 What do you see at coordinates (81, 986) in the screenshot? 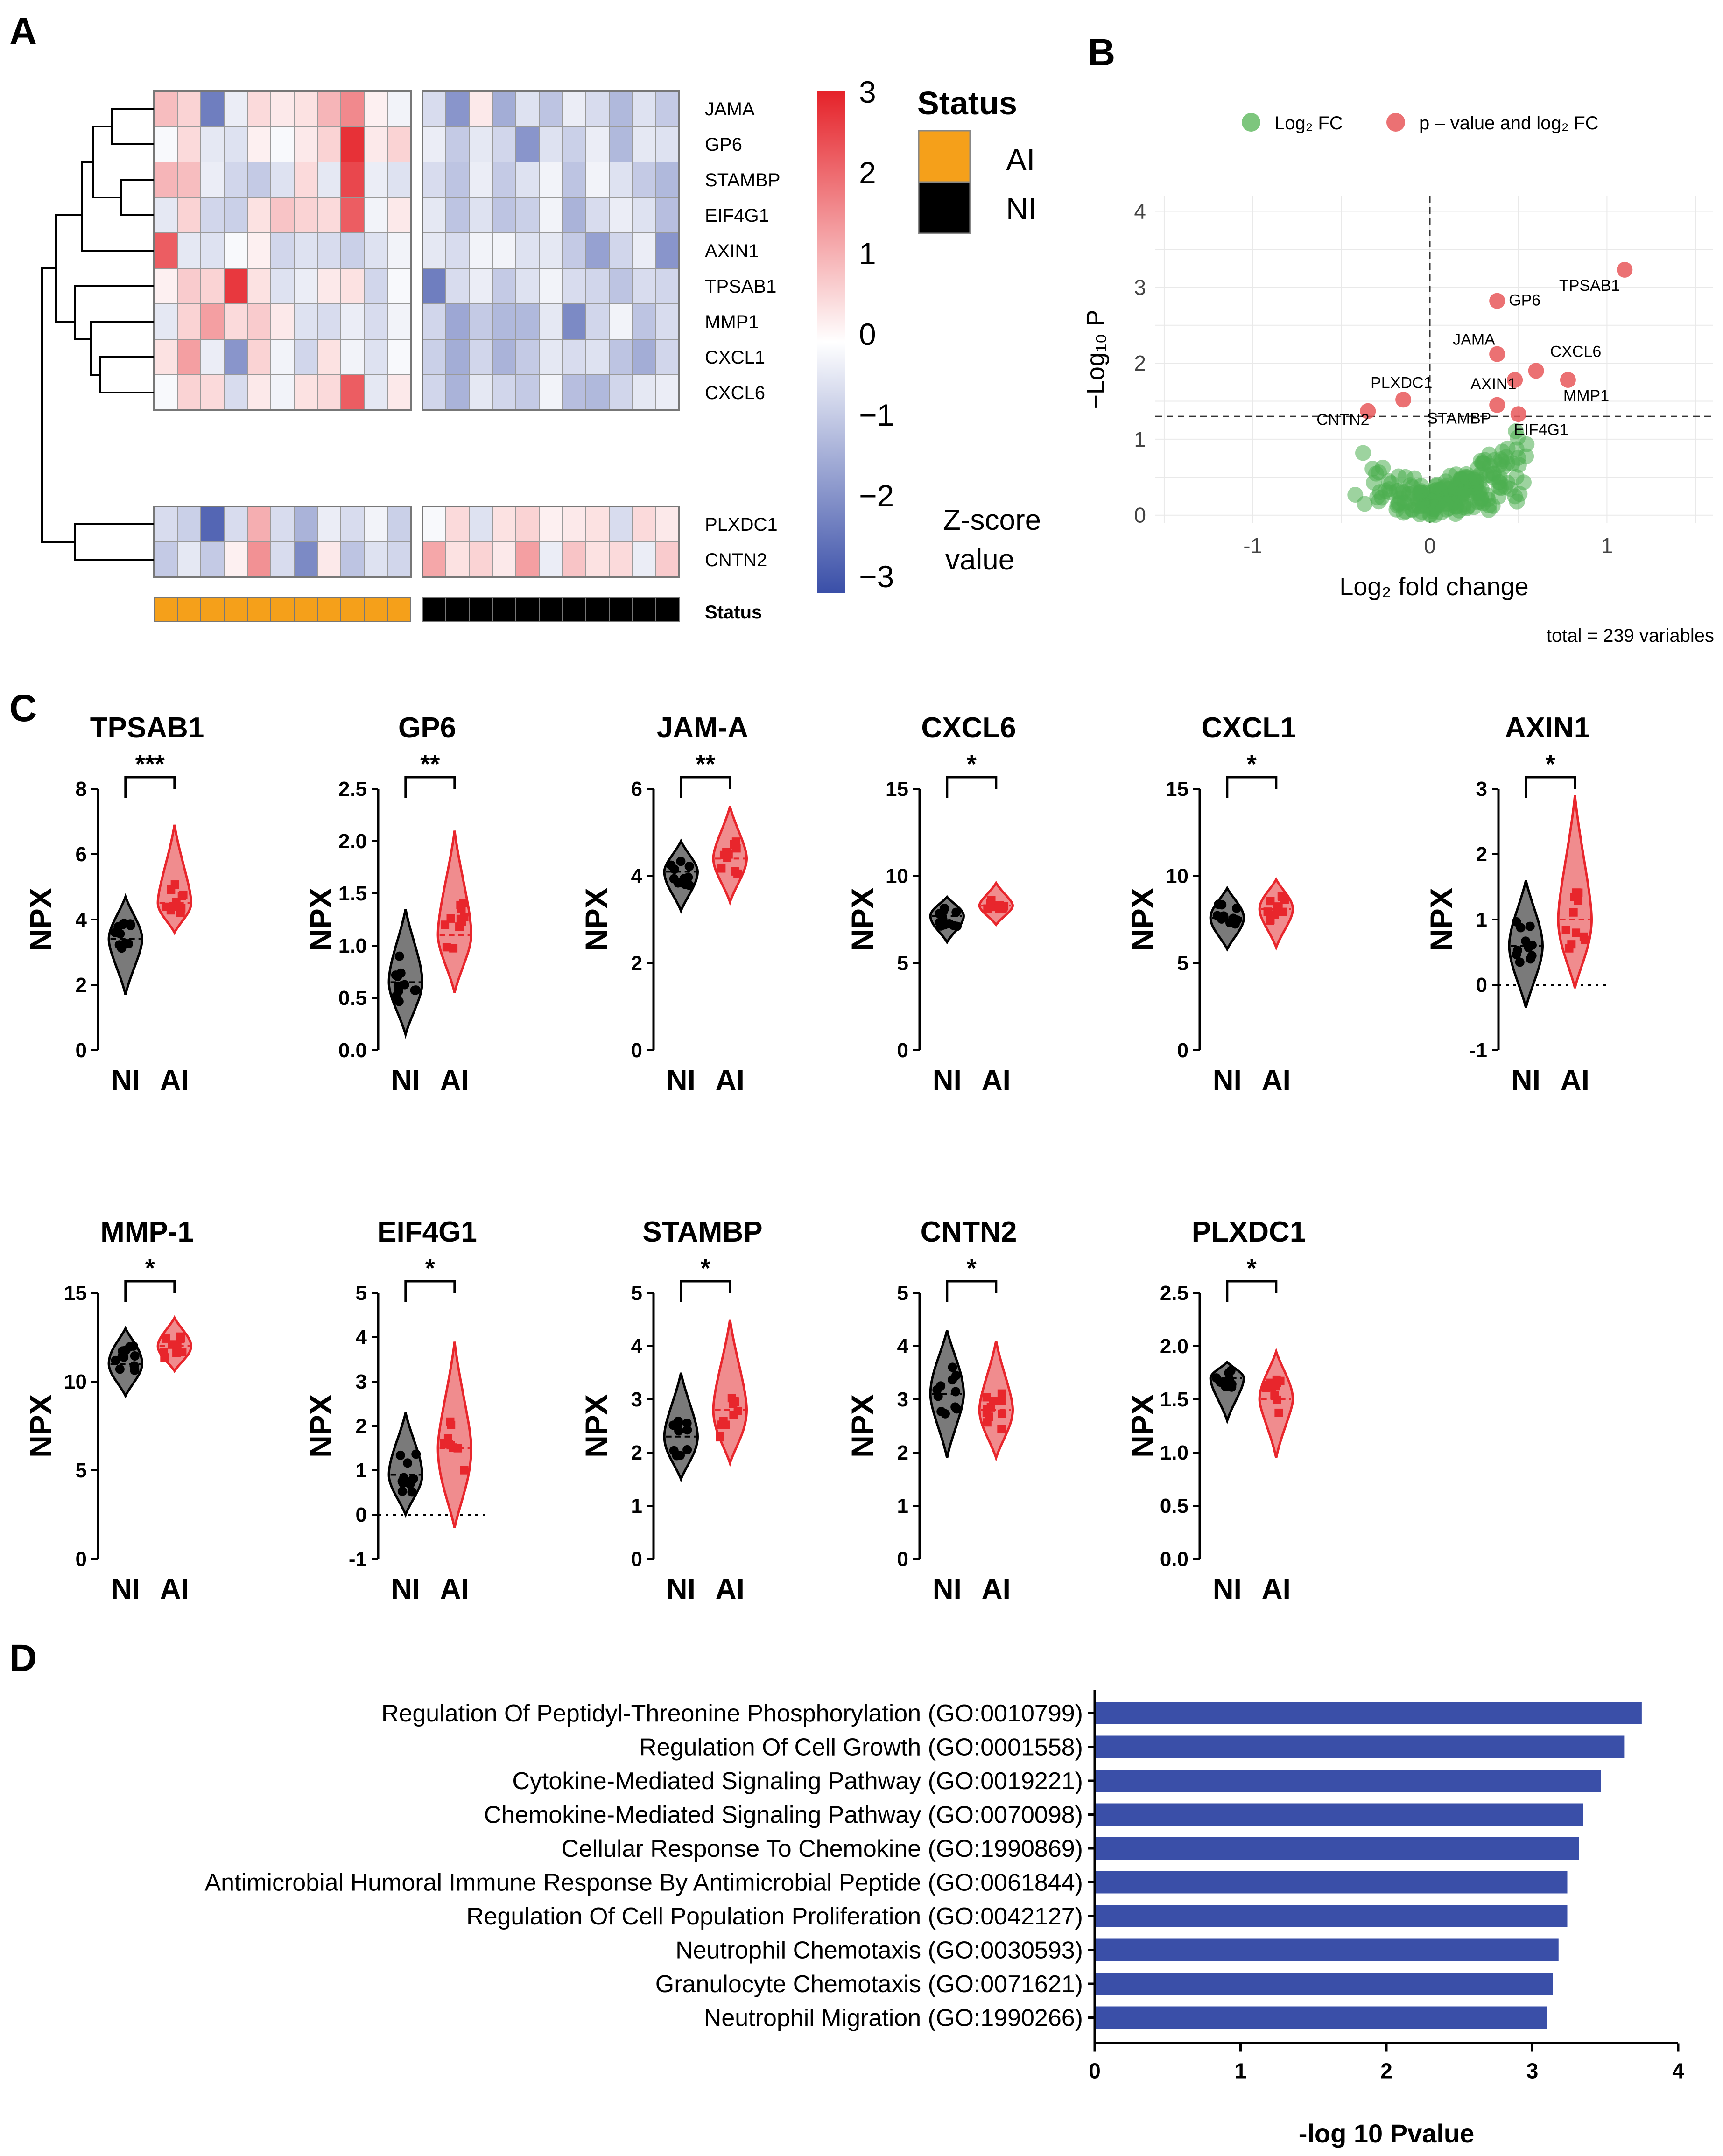
I see `violin-y-tick-label: 2` at bounding box center [81, 986].